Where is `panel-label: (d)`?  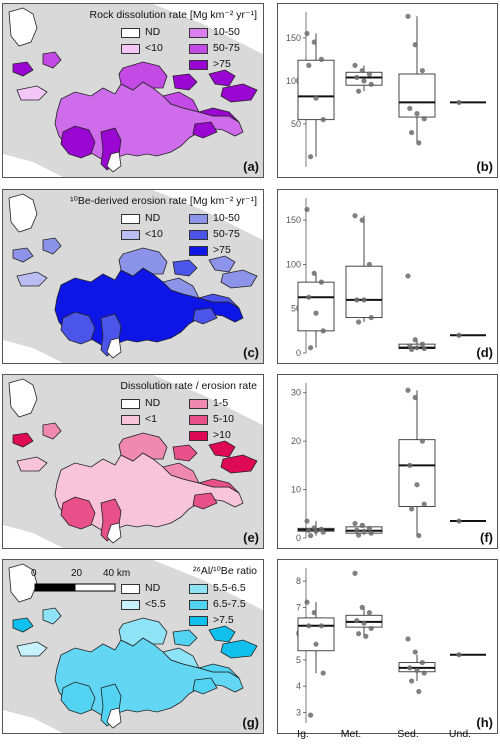 panel-label: (d) is located at coordinates (484, 352).